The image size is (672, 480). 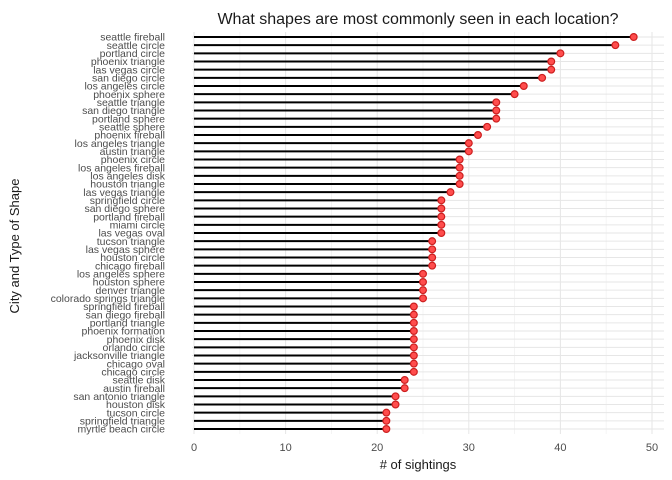 What do you see at coordinates (424, 448) in the screenshot?
I see `x-tick-labels: 0 10 20 30 40 50` at bounding box center [424, 448].